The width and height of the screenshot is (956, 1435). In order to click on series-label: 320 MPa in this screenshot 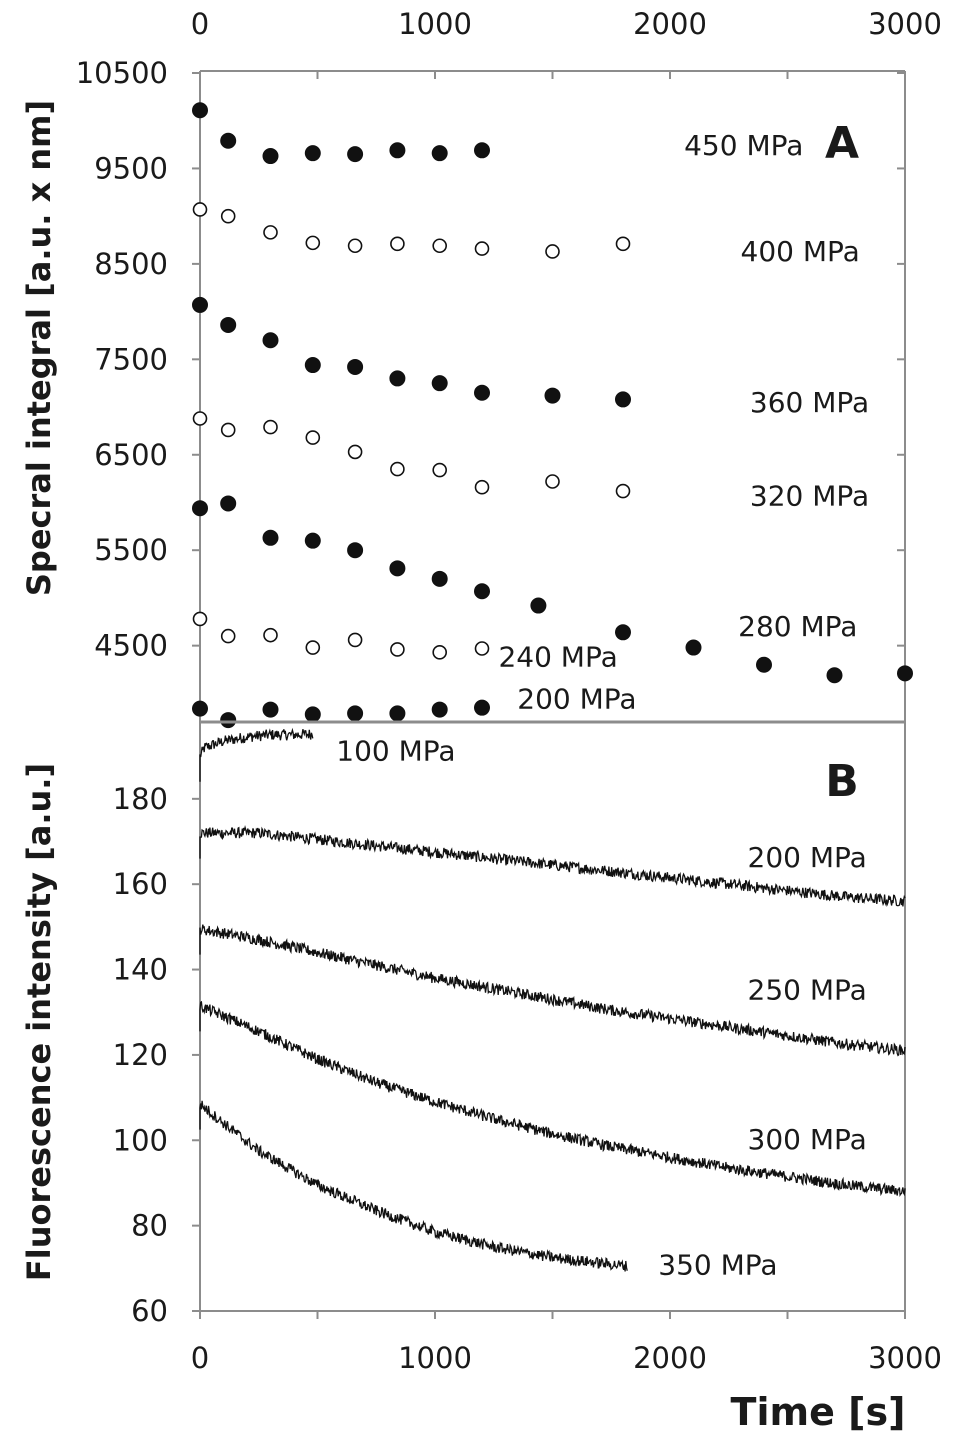, I will do `click(809, 495)`.